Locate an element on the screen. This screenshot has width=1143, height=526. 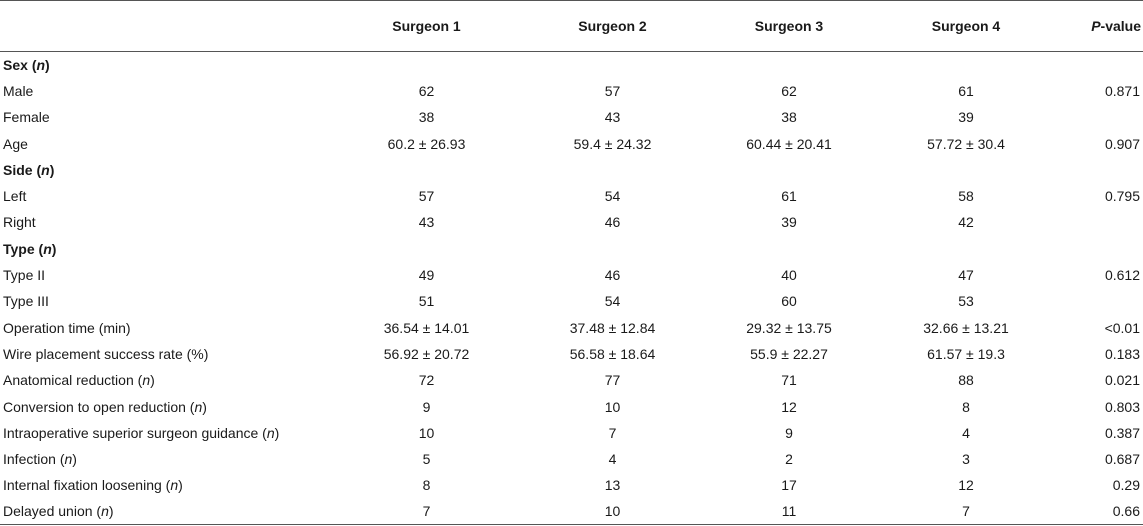
cell-surgeon-3: 38 is located at coordinates (789, 117).